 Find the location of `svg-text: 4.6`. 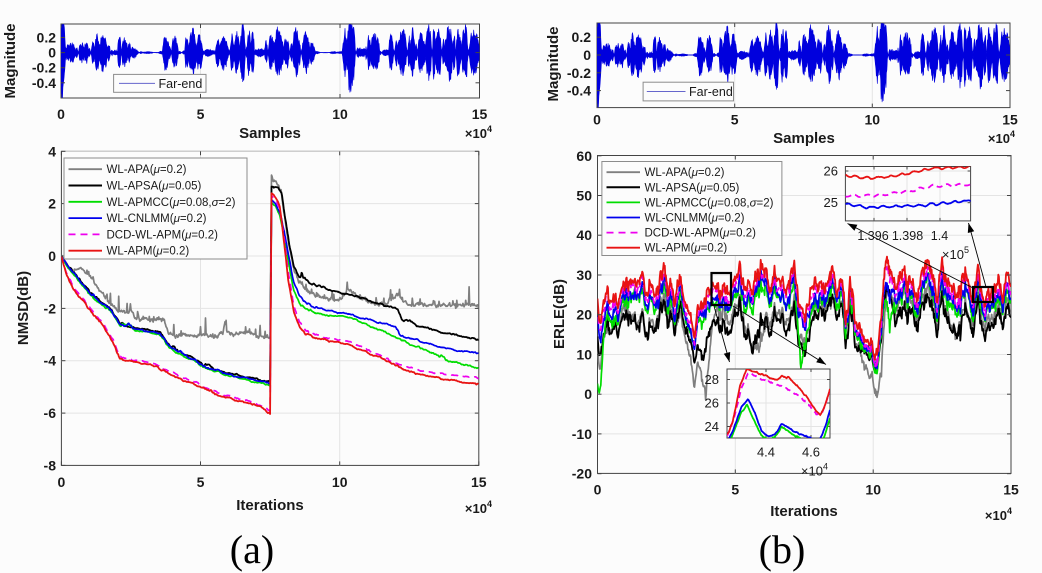

svg-text: 4.6 is located at coordinates (811, 452).